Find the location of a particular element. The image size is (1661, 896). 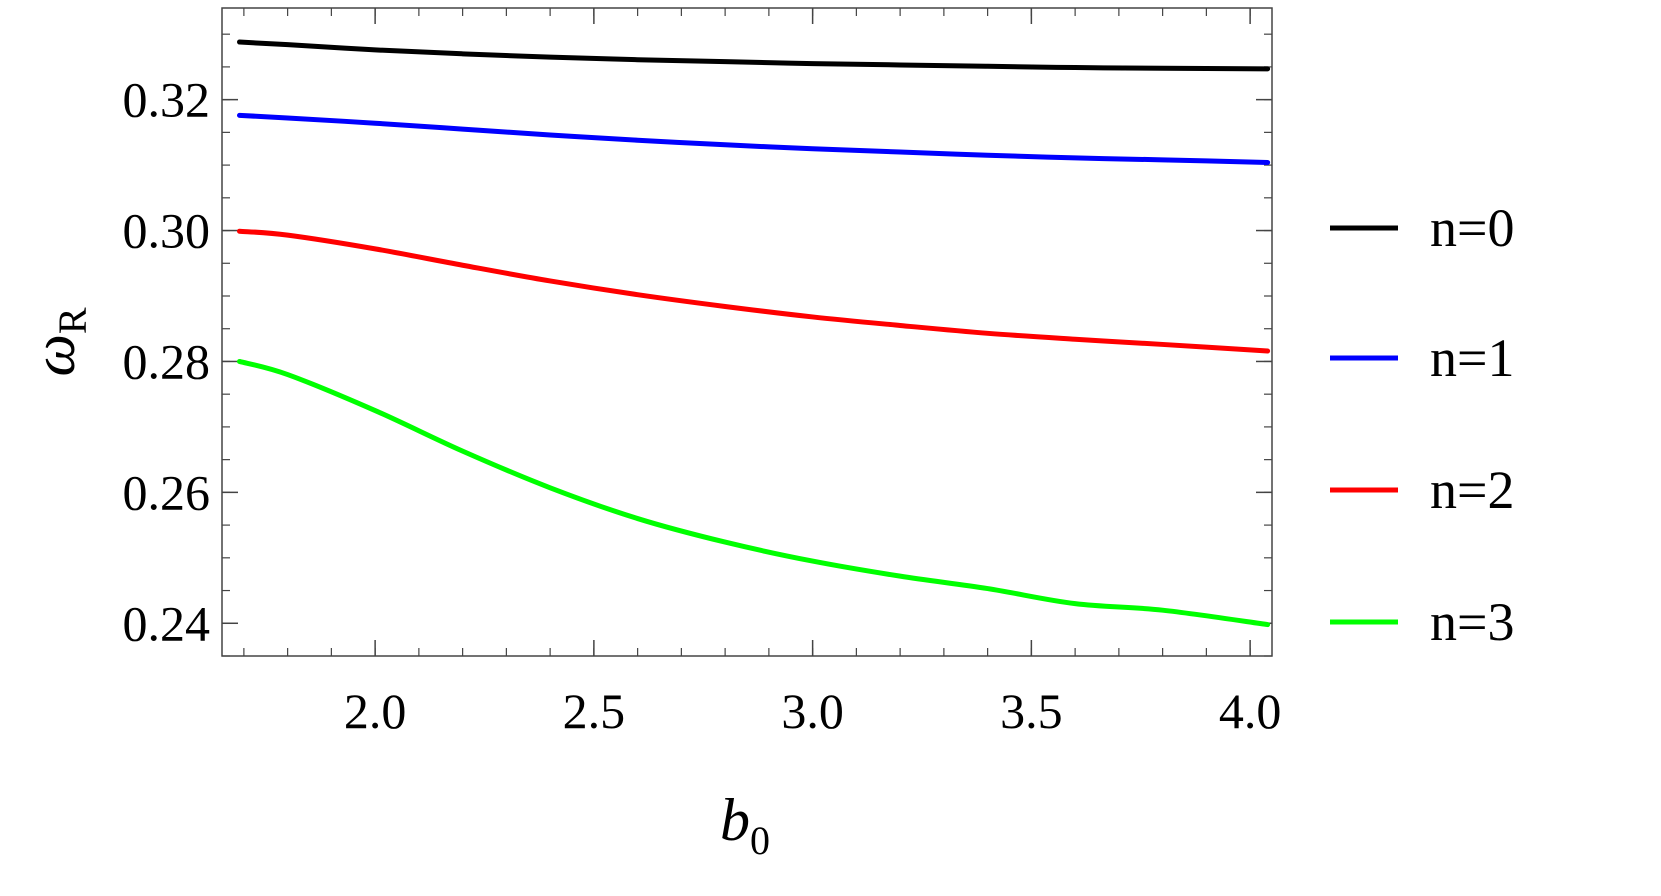

y-tick-label: 0.28 is located at coordinates (167, 361).